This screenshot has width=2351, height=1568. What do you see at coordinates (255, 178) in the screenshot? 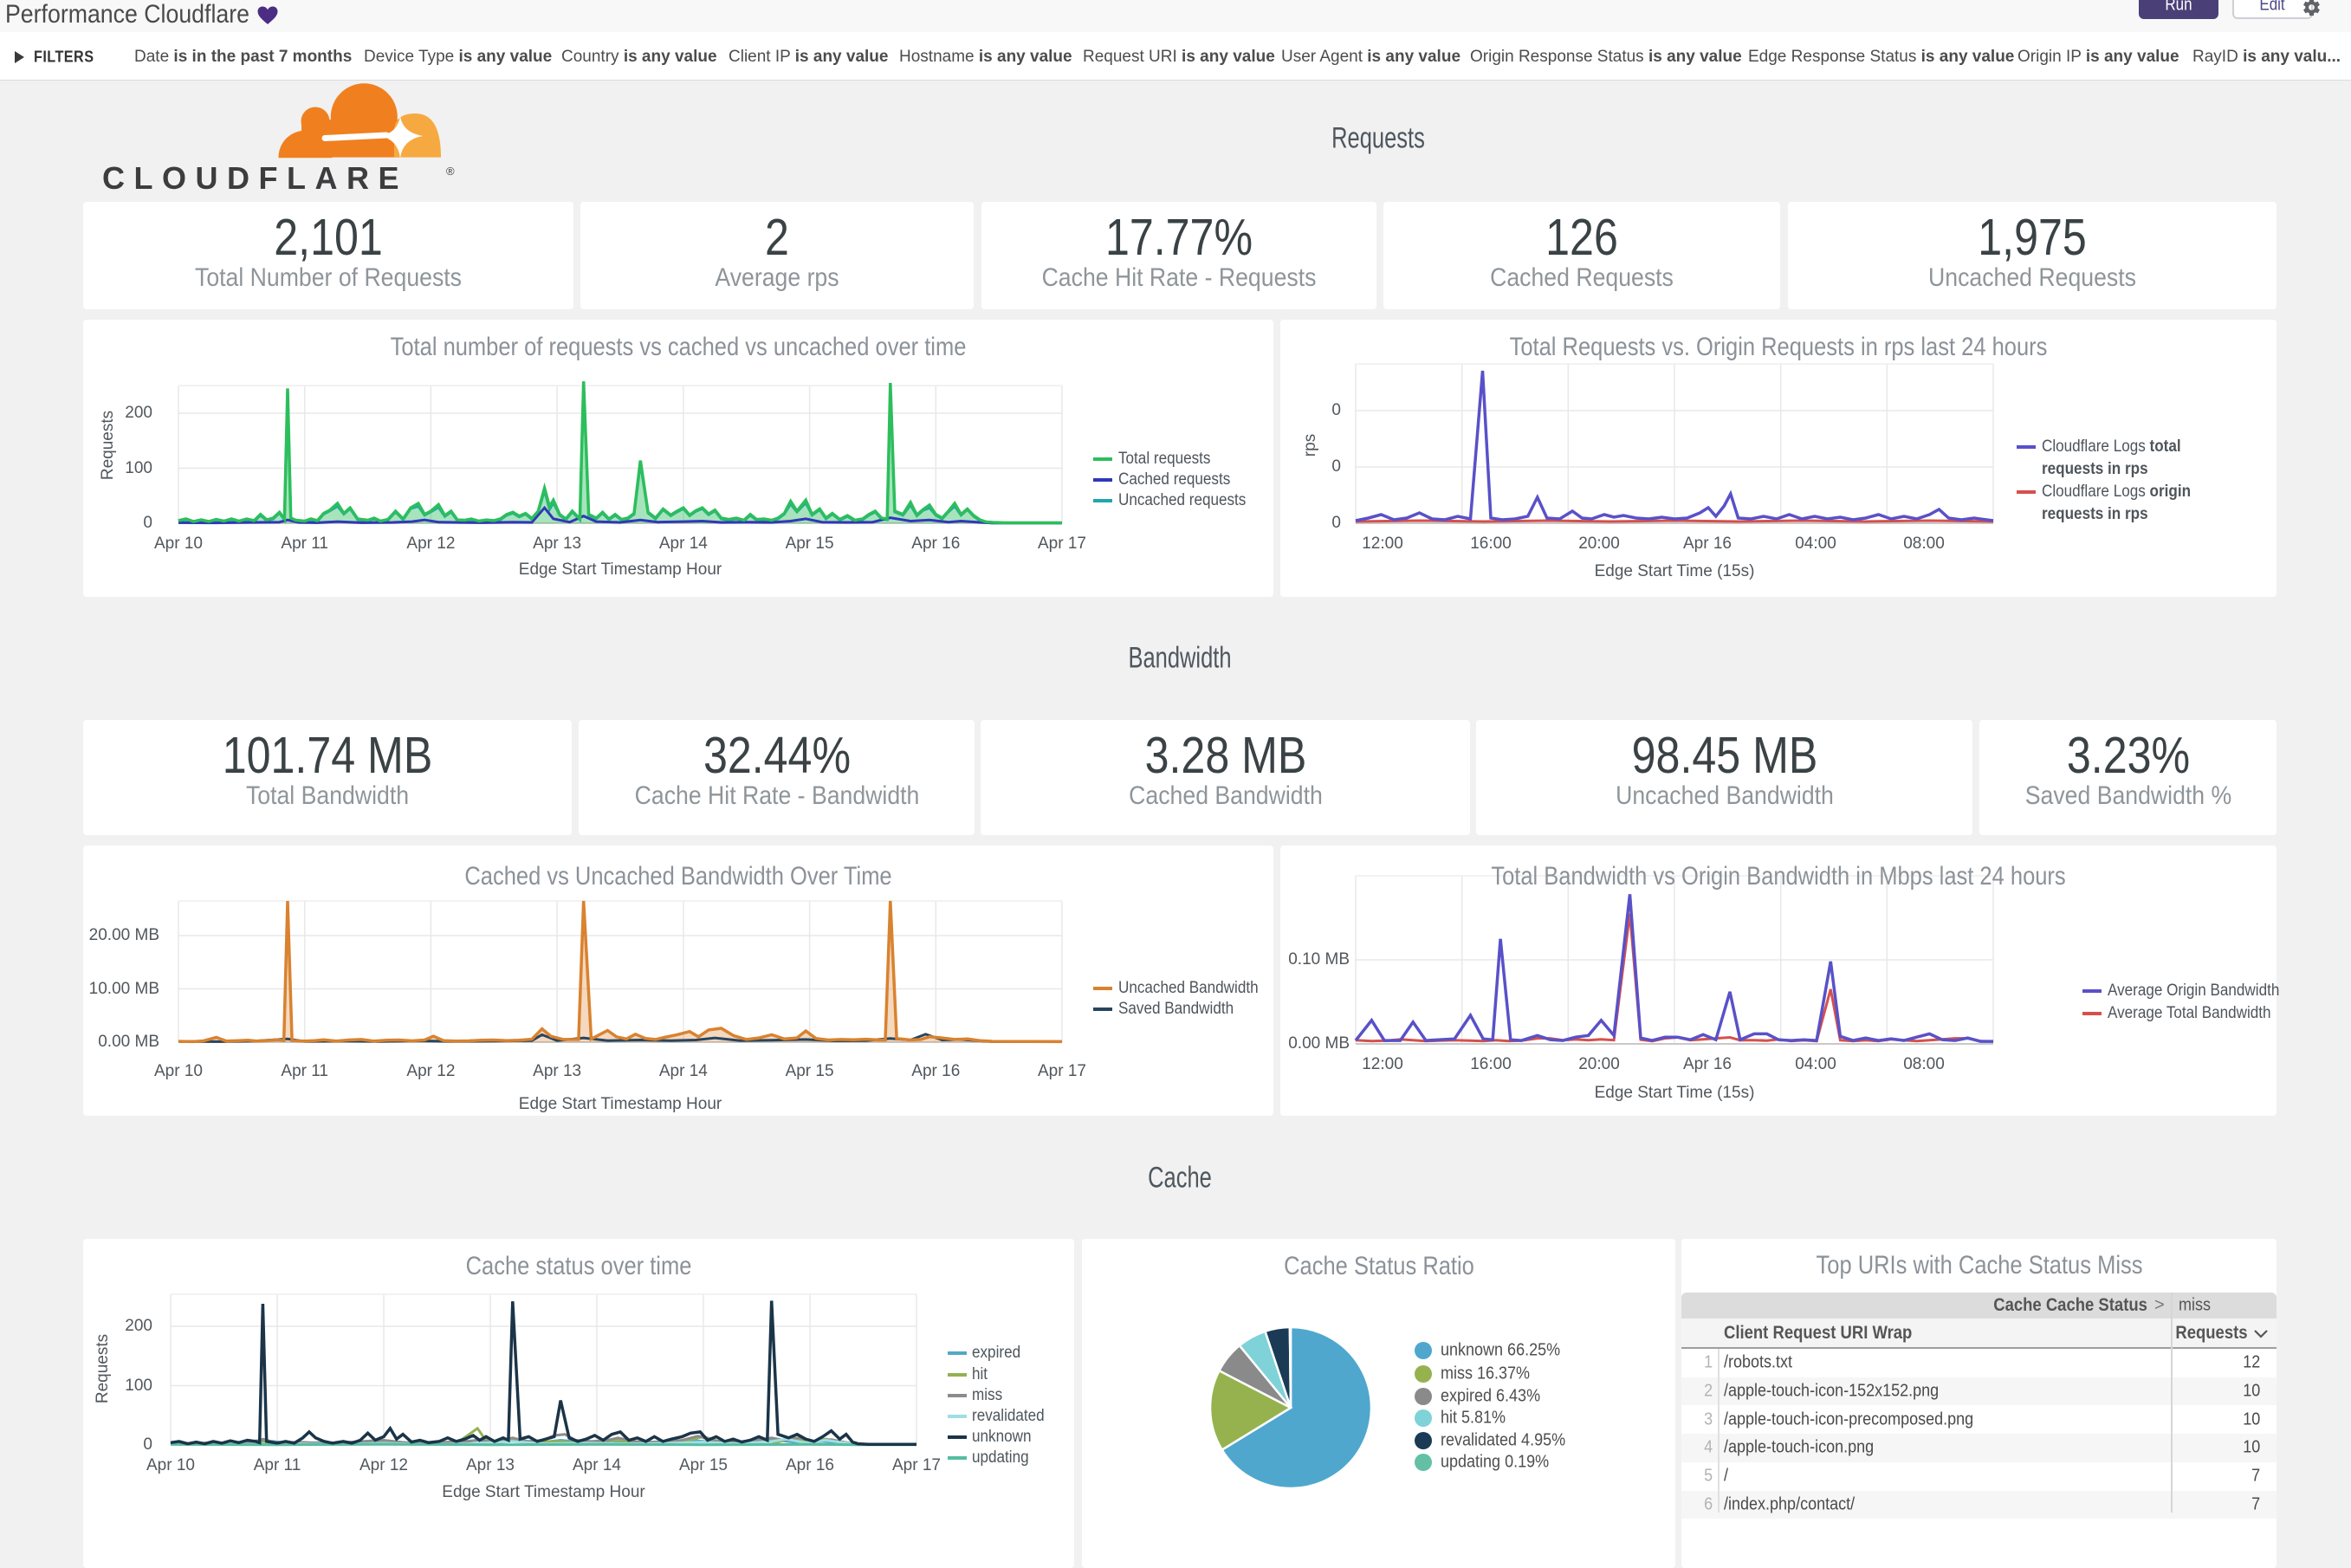
I see `svg-text: CLOUDFLARE` at bounding box center [255, 178].